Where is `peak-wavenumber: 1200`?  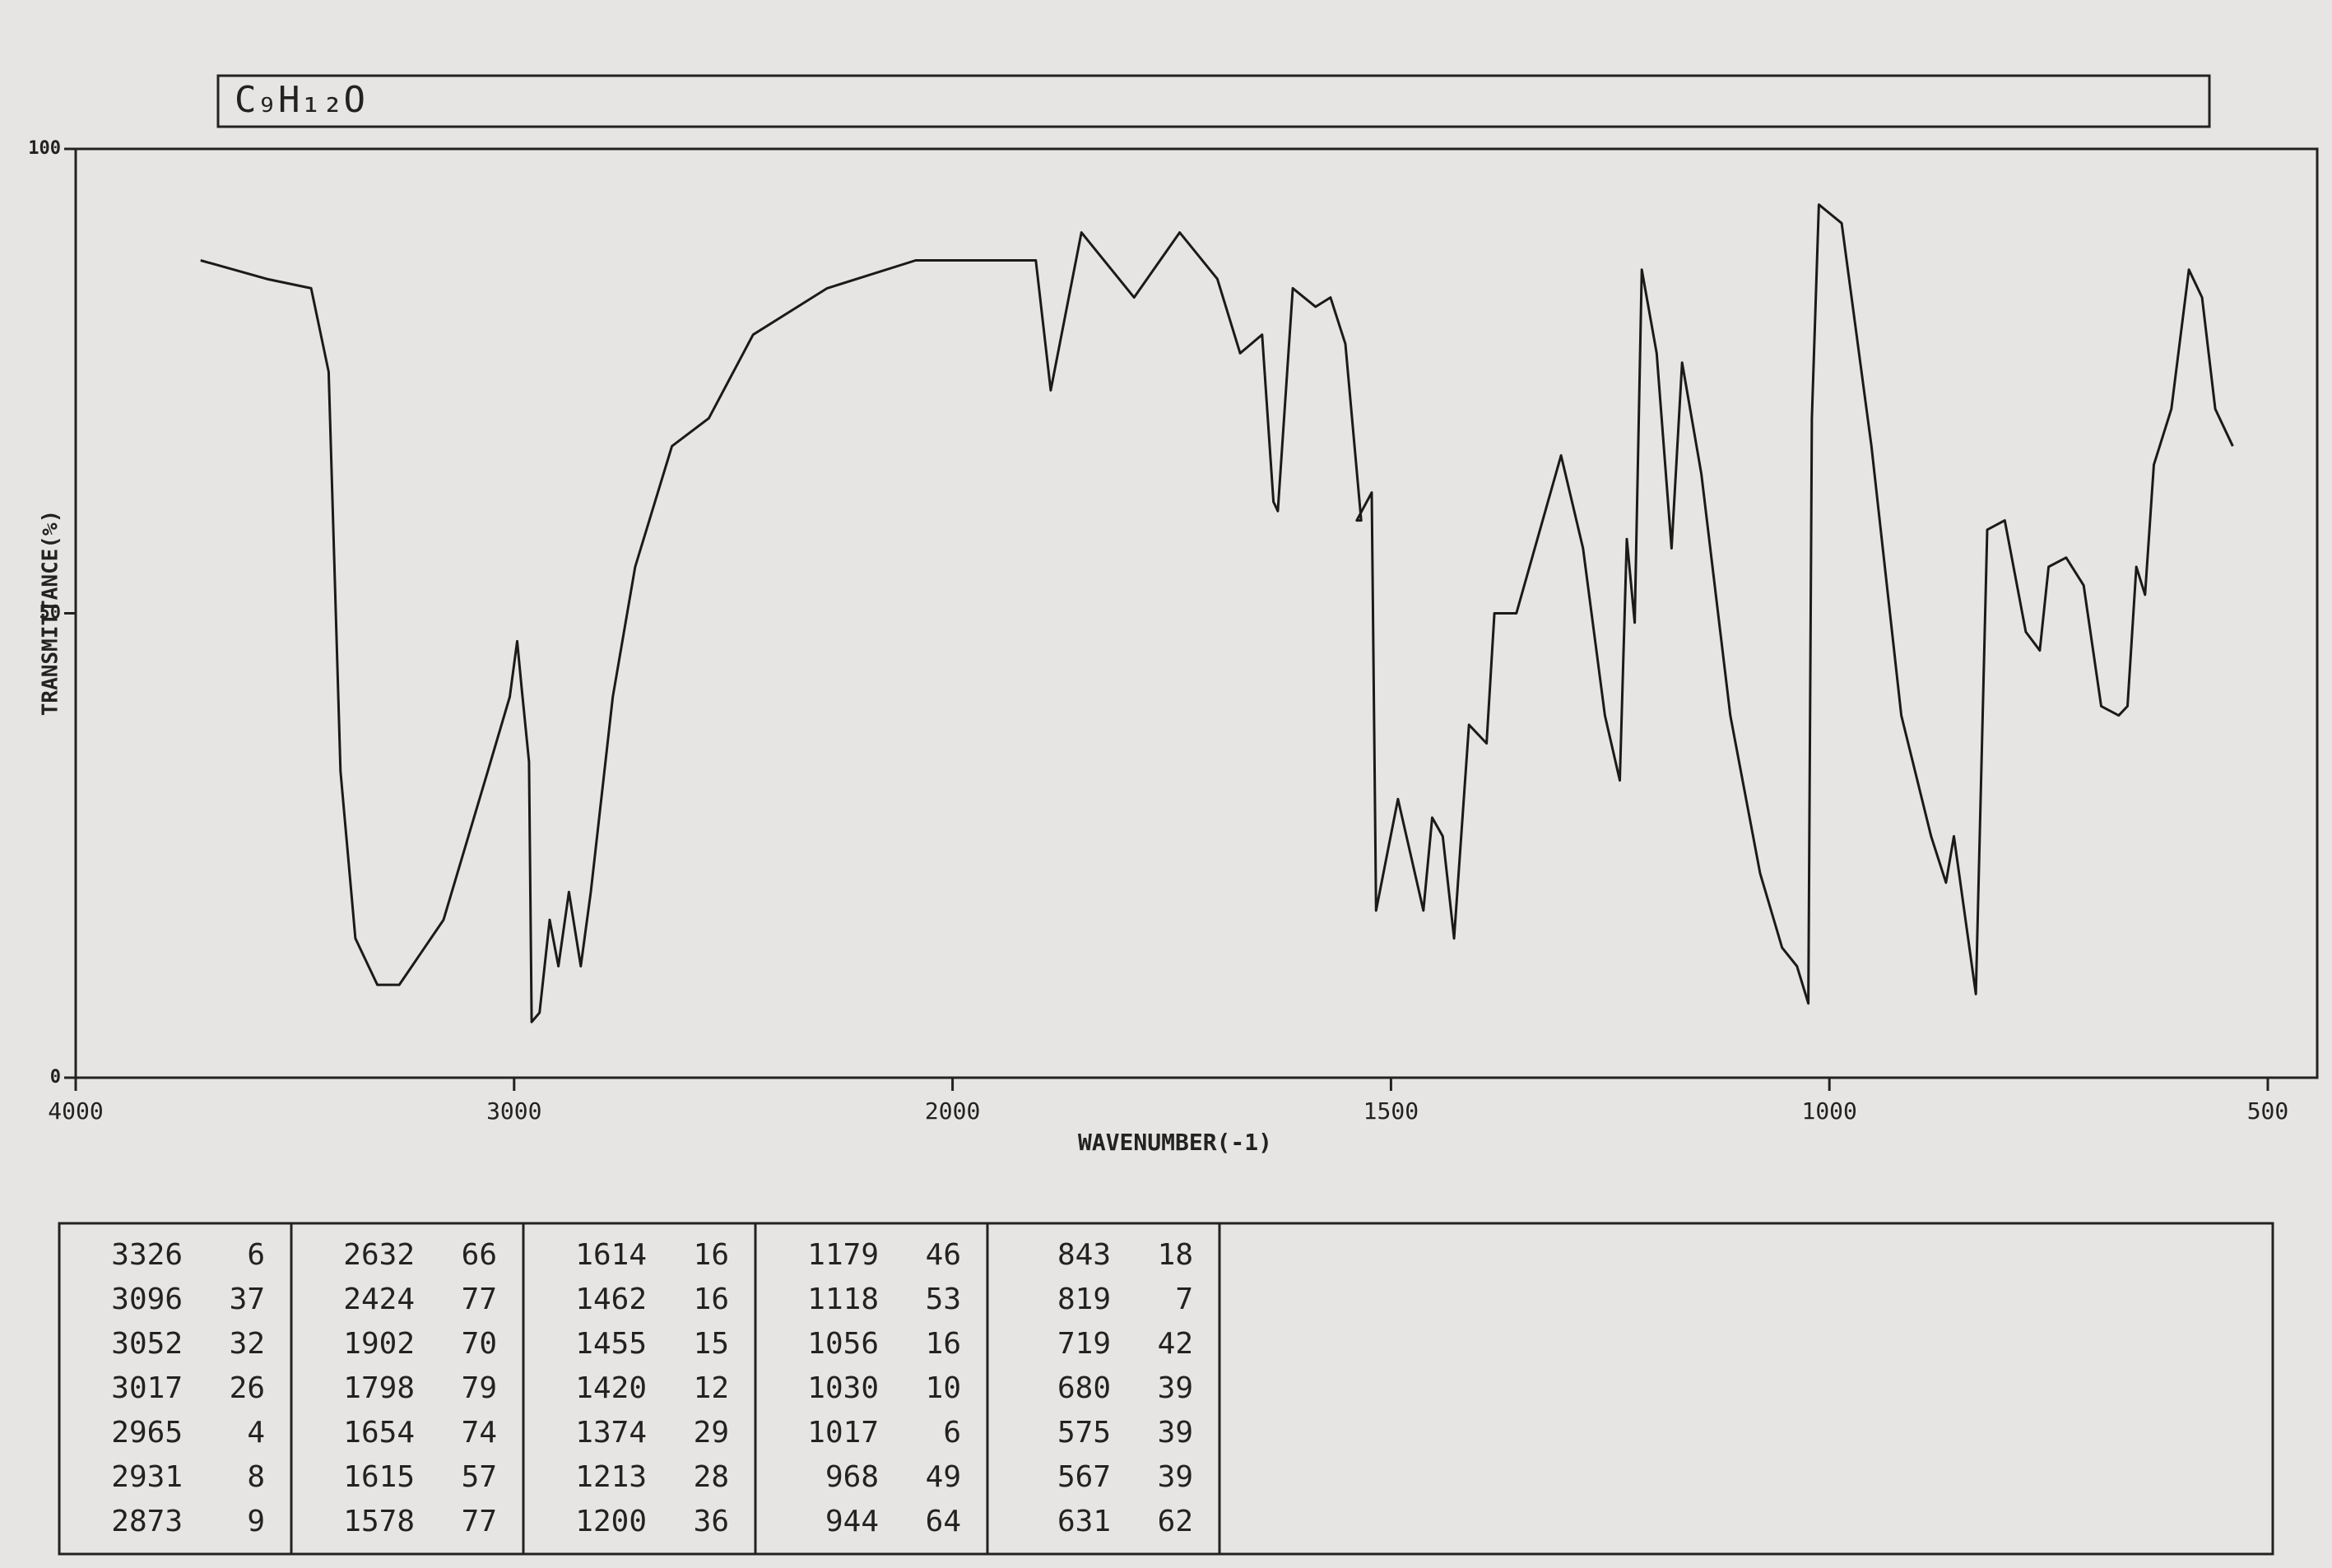 peak-wavenumber: 1200 is located at coordinates (611, 1521).